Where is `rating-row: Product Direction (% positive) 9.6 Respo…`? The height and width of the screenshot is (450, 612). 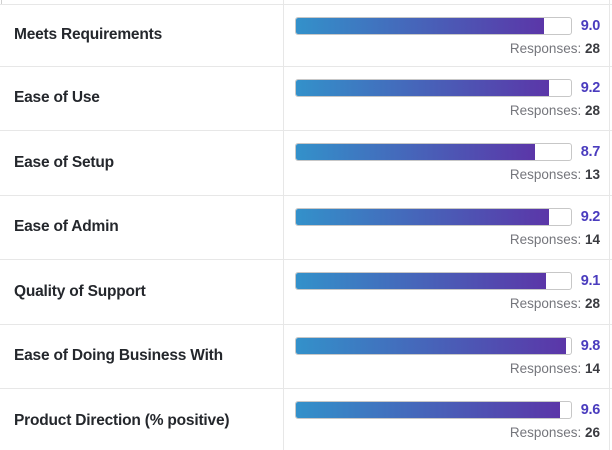
rating-row: Product Direction (% positive) 9.6 Respo… is located at coordinates (306, 419).